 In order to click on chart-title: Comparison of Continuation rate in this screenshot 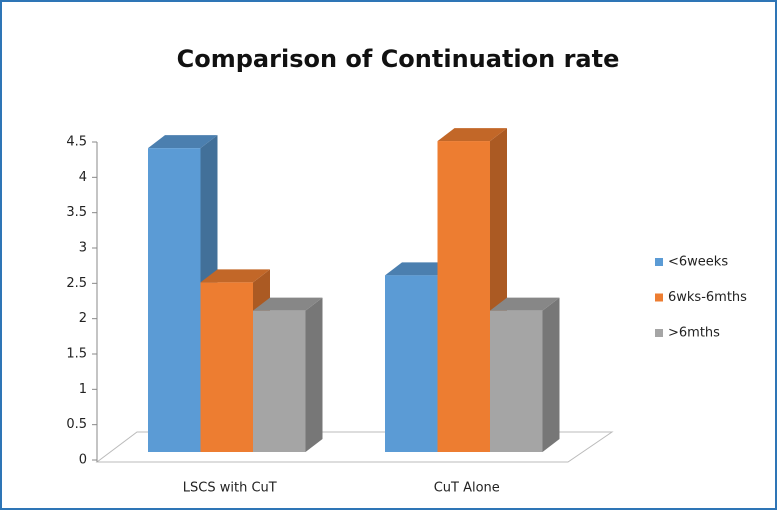, I will do `click(398, 59)`.